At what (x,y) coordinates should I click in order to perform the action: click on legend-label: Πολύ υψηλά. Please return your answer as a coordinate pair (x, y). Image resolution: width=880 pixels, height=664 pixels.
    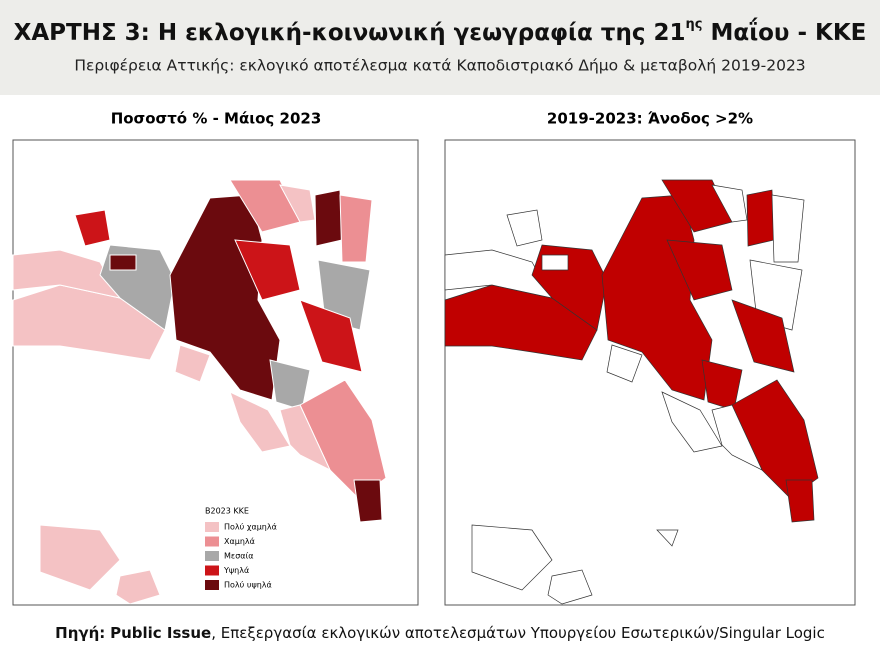
    Looking at the image, I should click on (248, 585).